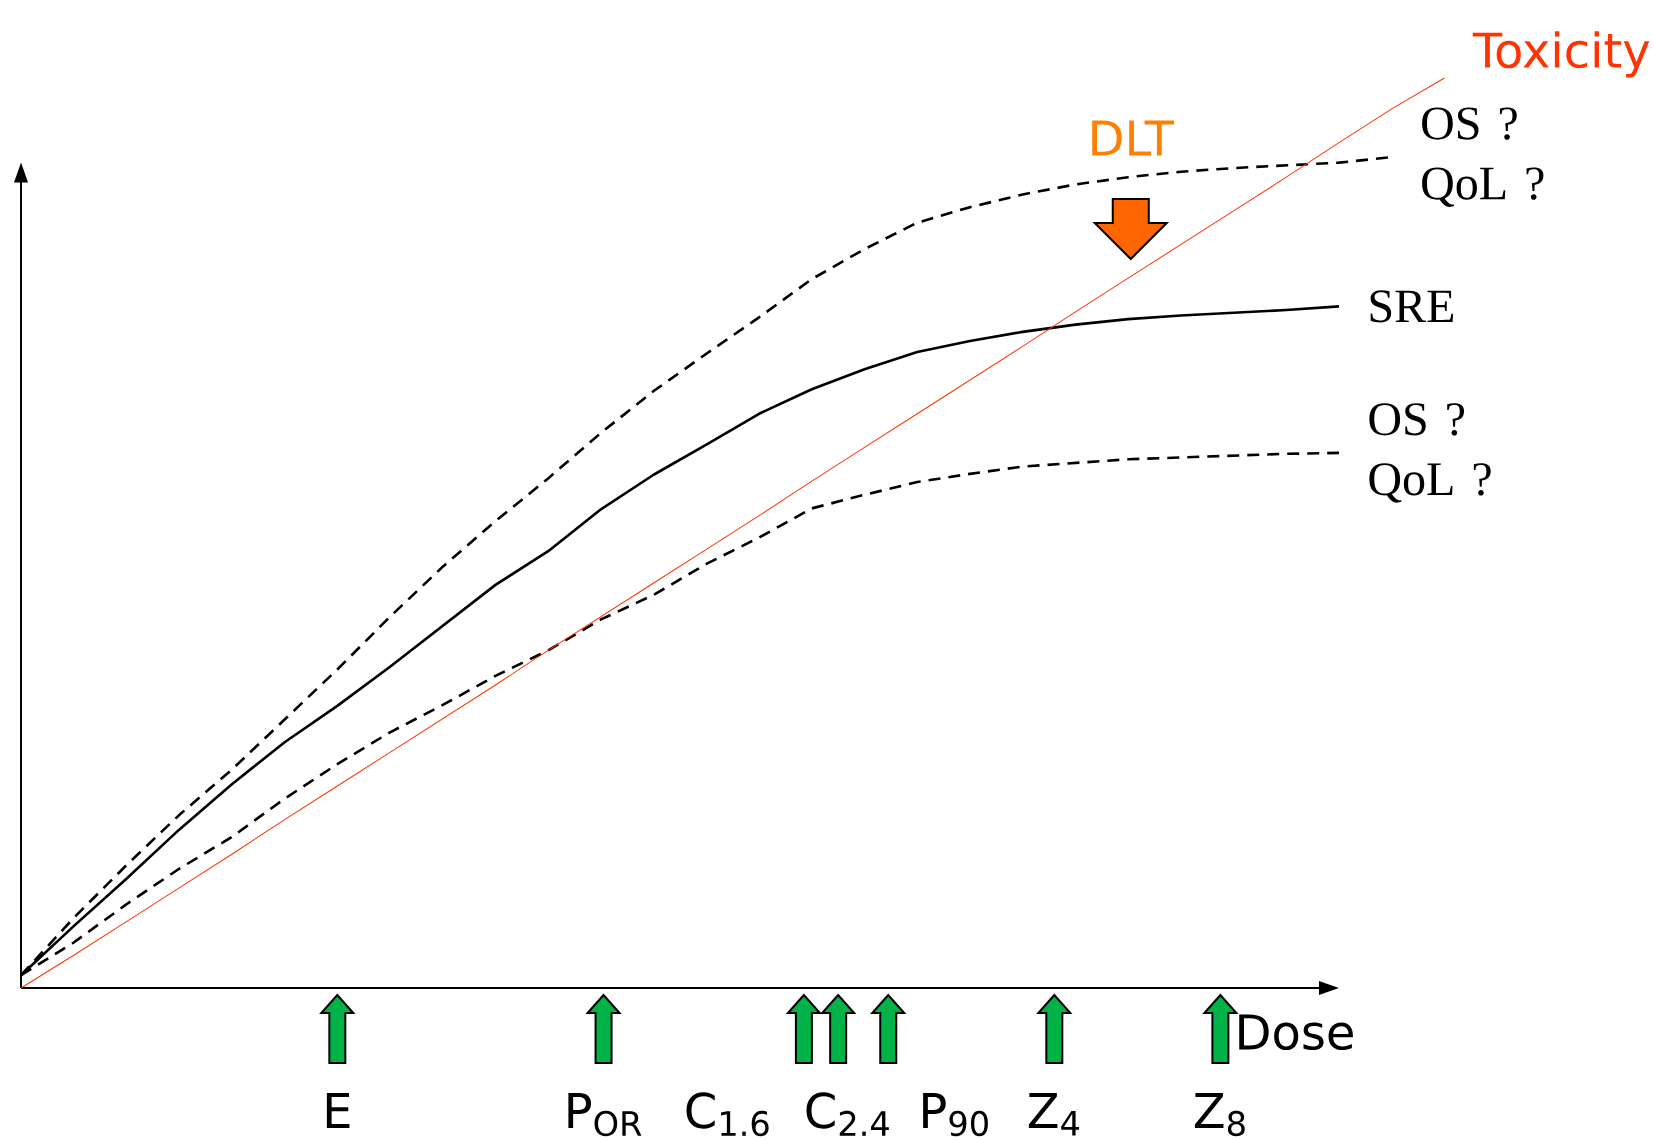 The image size is (1654, 1140). I want to click on x-axis-title: Dose, so click(1296, 1032).